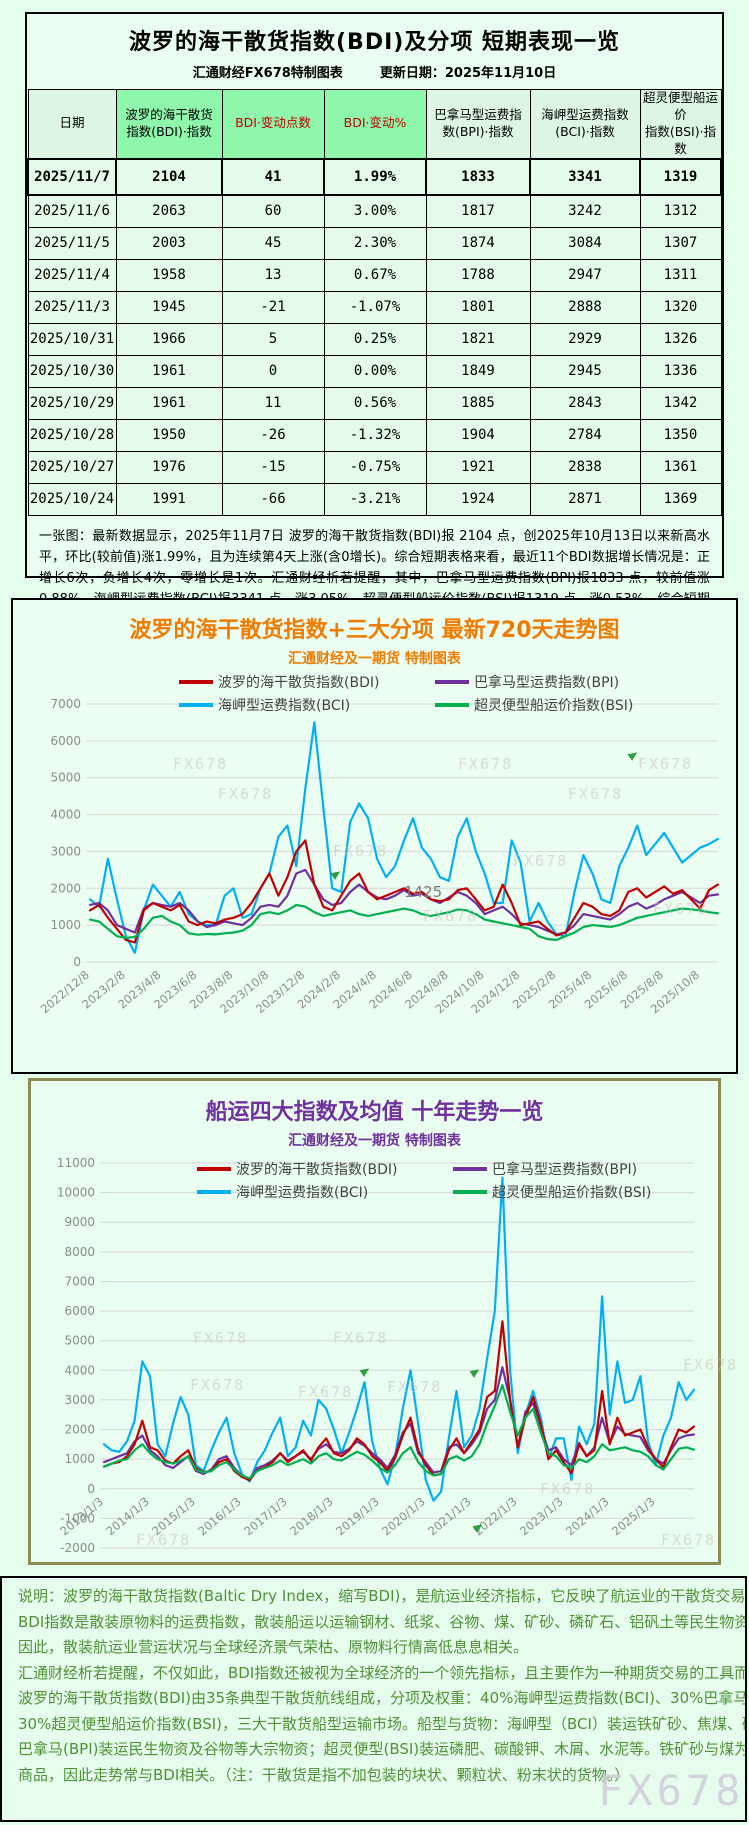  I want to click on table-cell: 0.56%, so click(375, 403).